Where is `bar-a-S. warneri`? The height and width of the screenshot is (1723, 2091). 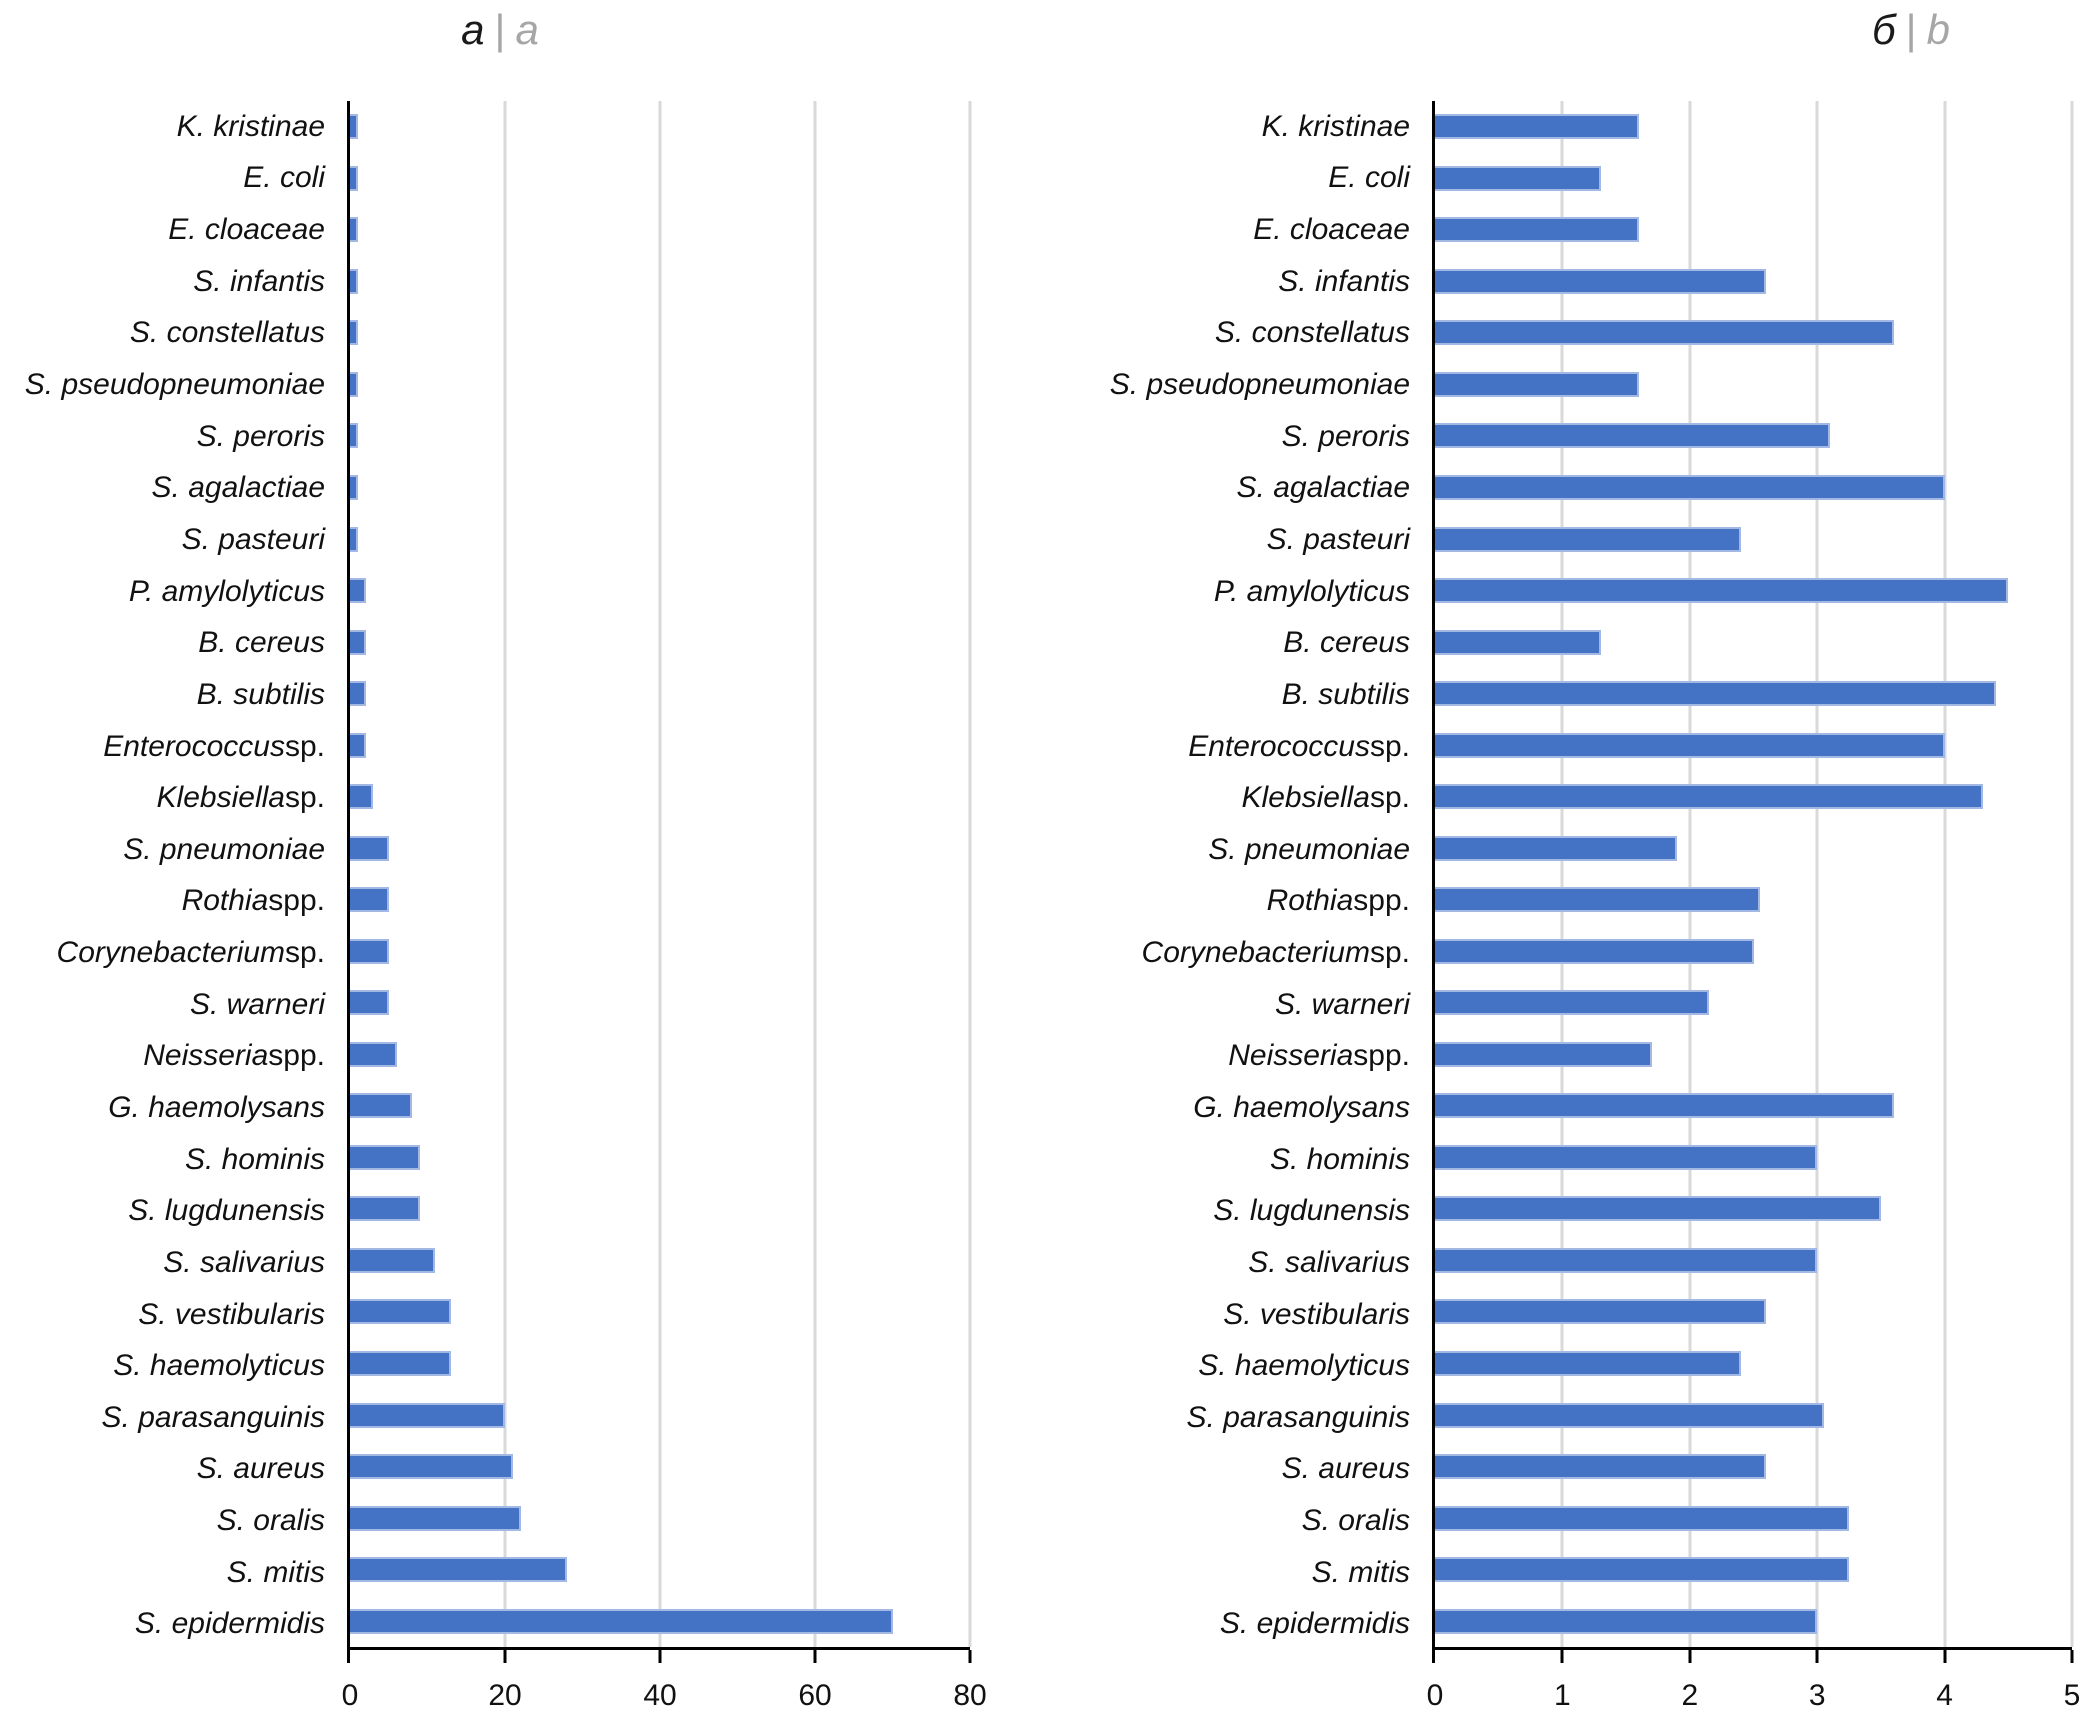 bar-a-S. warneri is located at coordinates (369, 1003).